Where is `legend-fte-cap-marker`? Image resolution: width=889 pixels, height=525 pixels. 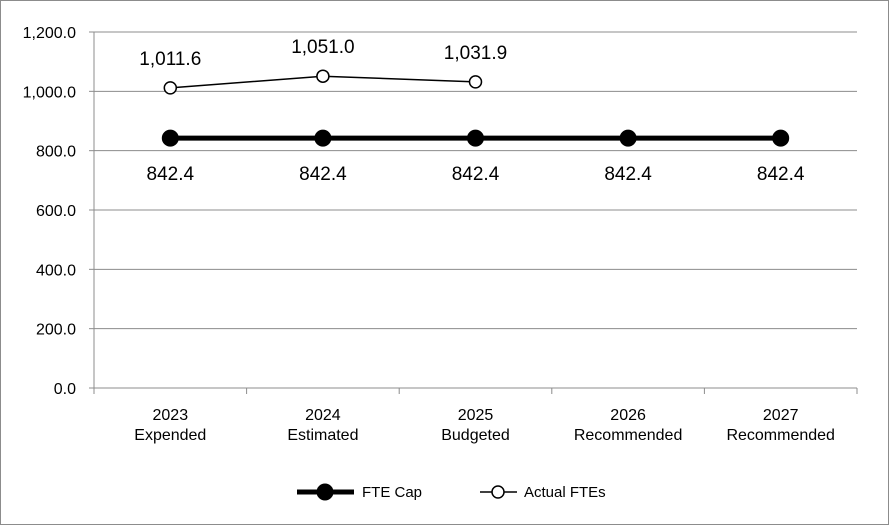
legend-fte-cap-marker is located at coordinates (325, 492).